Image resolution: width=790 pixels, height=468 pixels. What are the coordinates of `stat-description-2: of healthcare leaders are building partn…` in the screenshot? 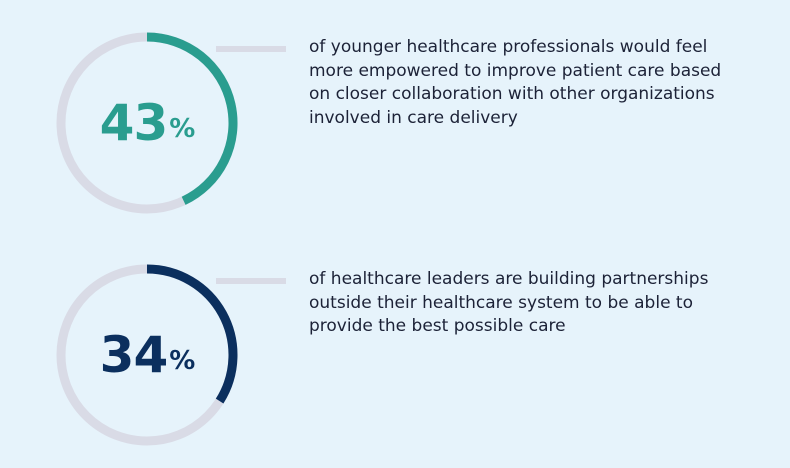 It's located at (509, 302).